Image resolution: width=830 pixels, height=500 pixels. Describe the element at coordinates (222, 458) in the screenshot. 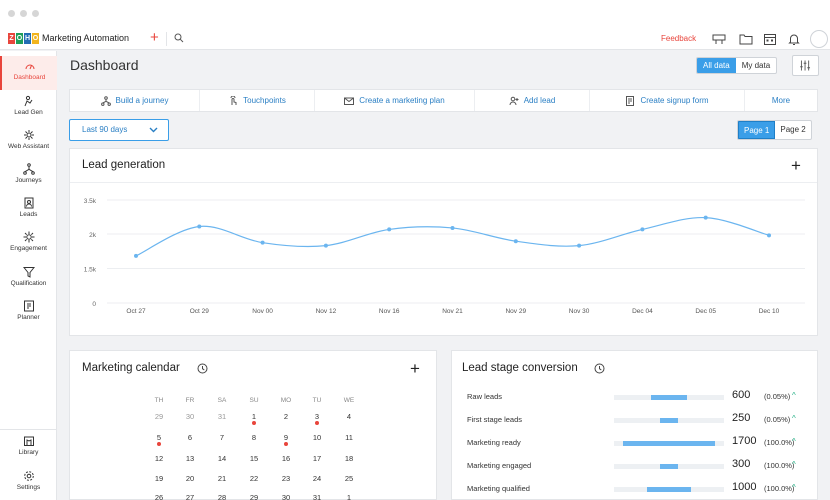

I see `calendar-day: 14` at that location.